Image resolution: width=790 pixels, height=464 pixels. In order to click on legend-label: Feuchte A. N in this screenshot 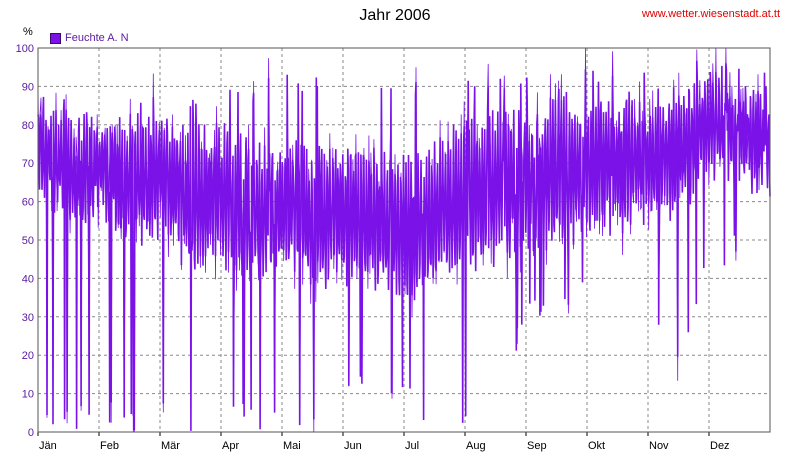, I will do `click(97, 38)`.